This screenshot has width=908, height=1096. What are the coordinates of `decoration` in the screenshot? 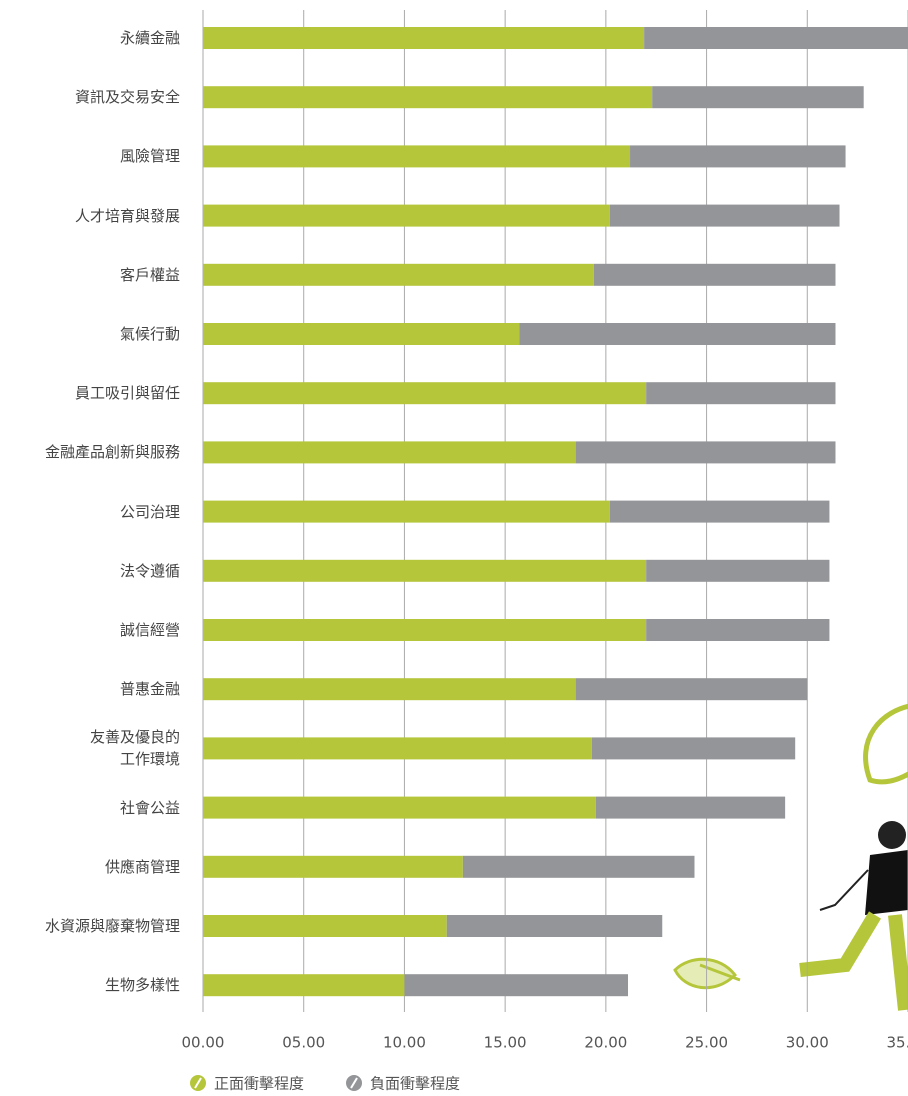 It's located at (790, 857).